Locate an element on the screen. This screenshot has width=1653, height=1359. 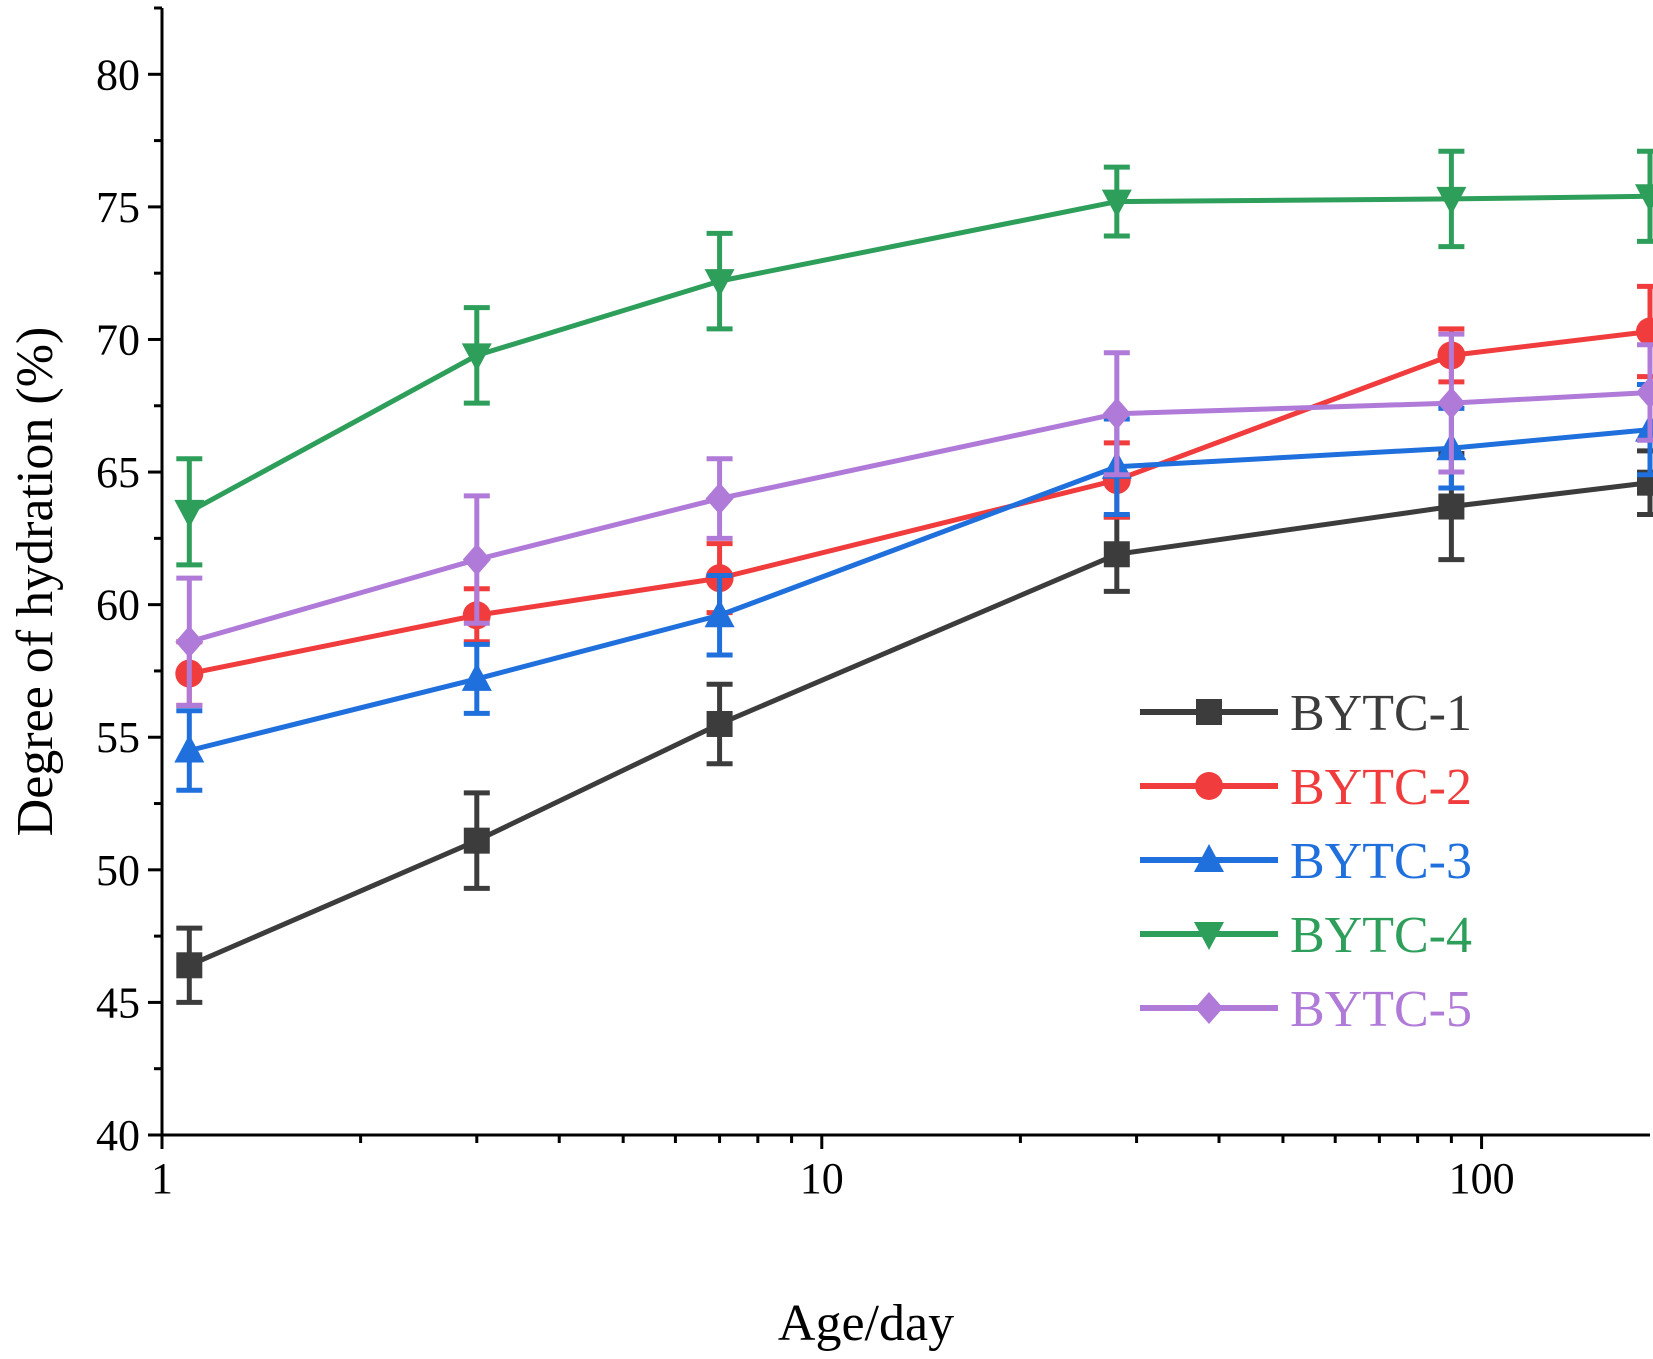
legend-item: BYTC-3 is located at coordinates (1306, 861).